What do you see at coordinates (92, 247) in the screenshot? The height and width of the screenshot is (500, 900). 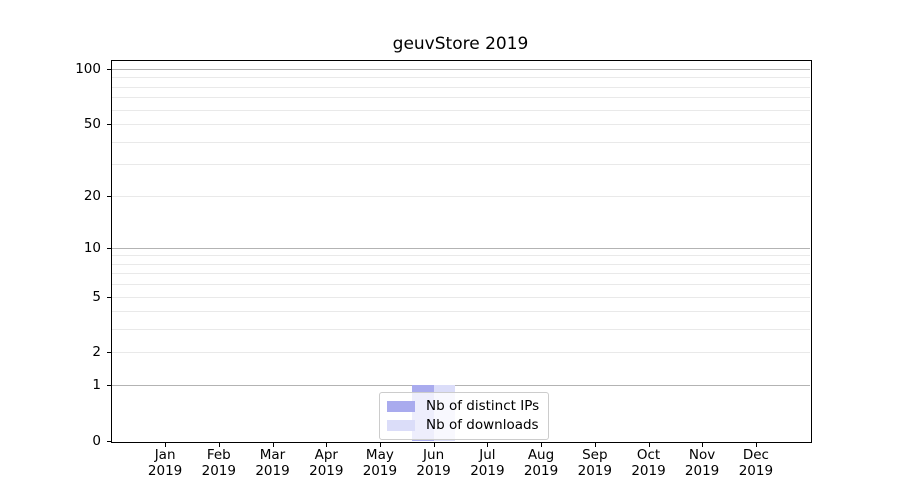 I see `y-tick-label: 10` at bounding box center [92, 247].